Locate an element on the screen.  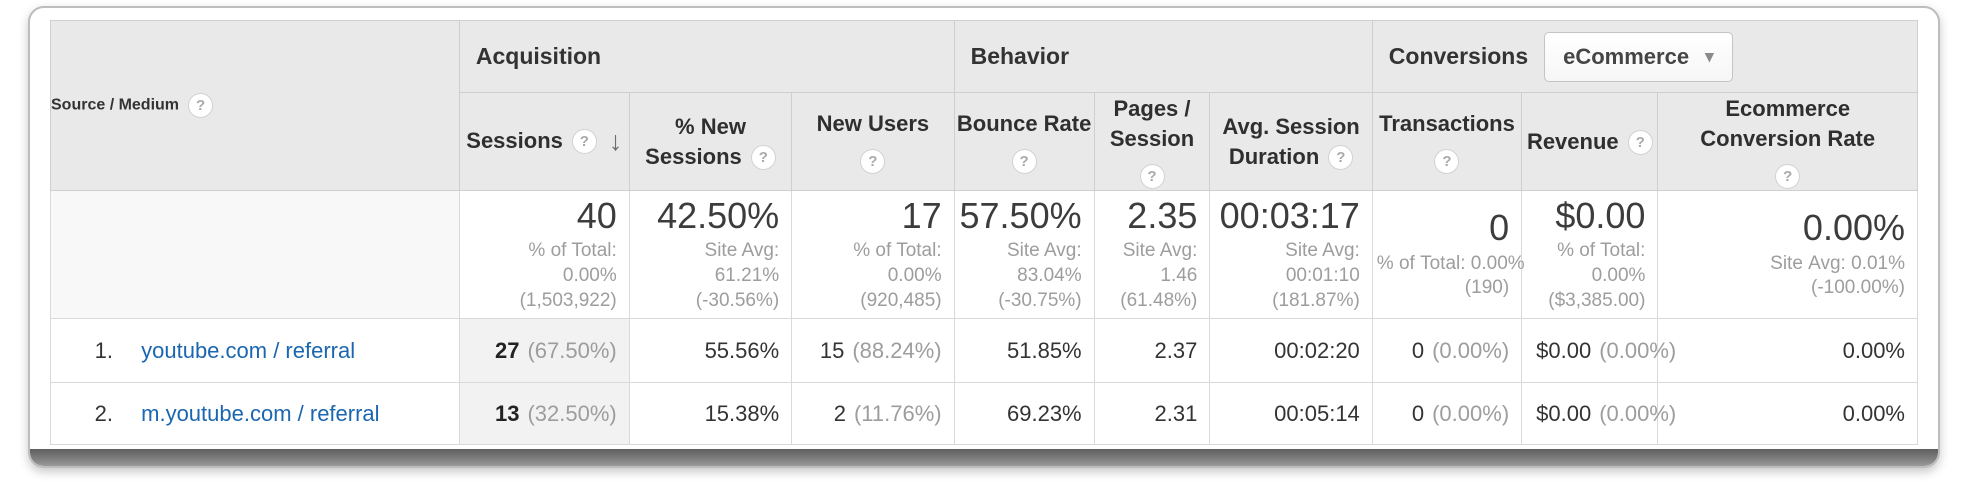
column-header-sessions: Sessions? ↓ is located at coordinates (544, 141).